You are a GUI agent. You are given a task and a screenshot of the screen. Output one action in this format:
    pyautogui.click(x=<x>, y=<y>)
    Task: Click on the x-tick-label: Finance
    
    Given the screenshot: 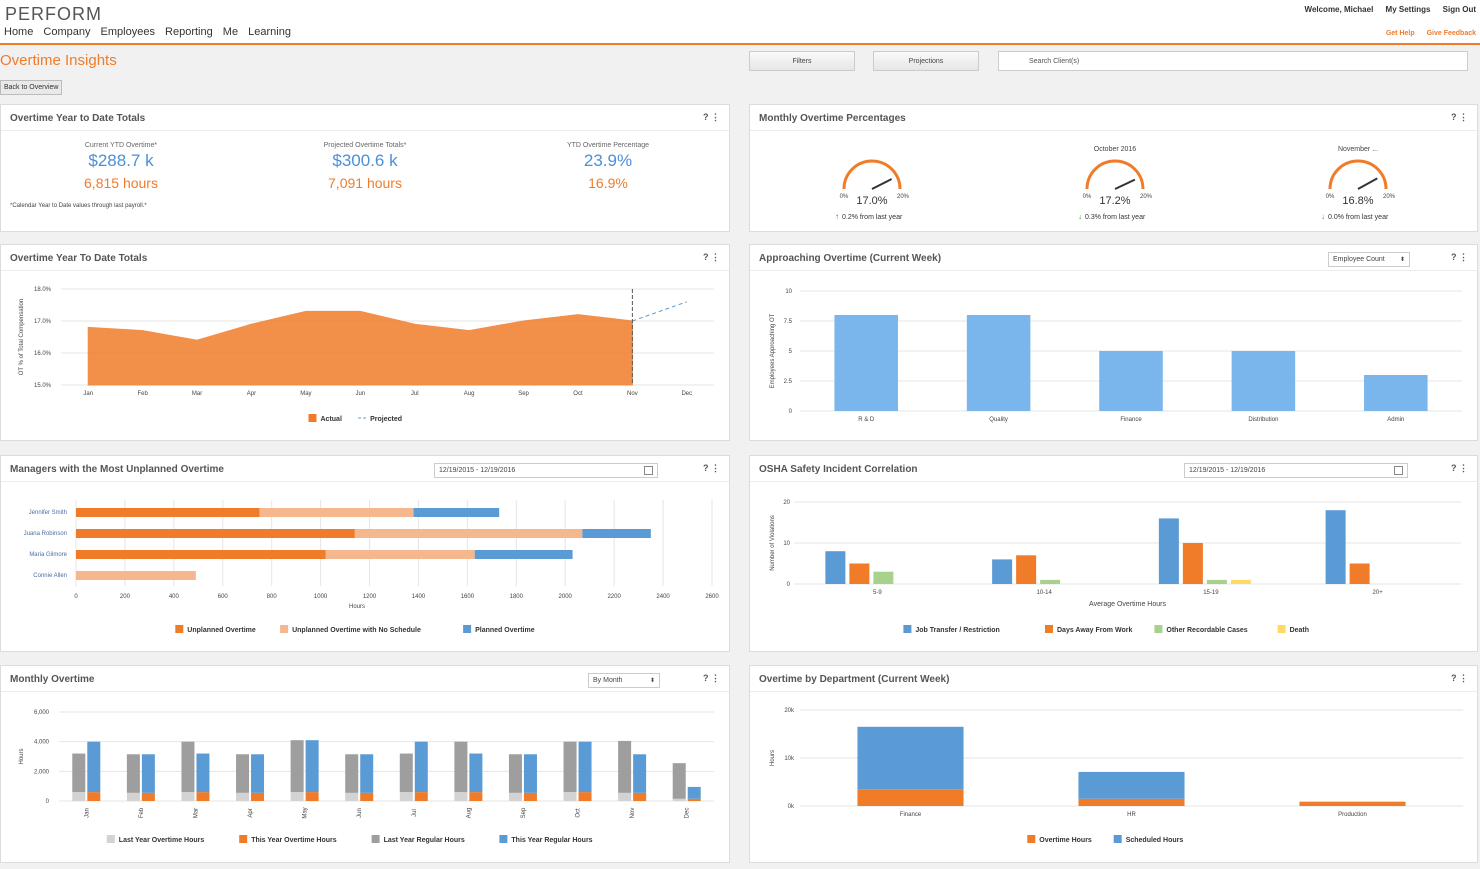 What is the action you would take?
    pyautogui.click(x=911, y=815)
    